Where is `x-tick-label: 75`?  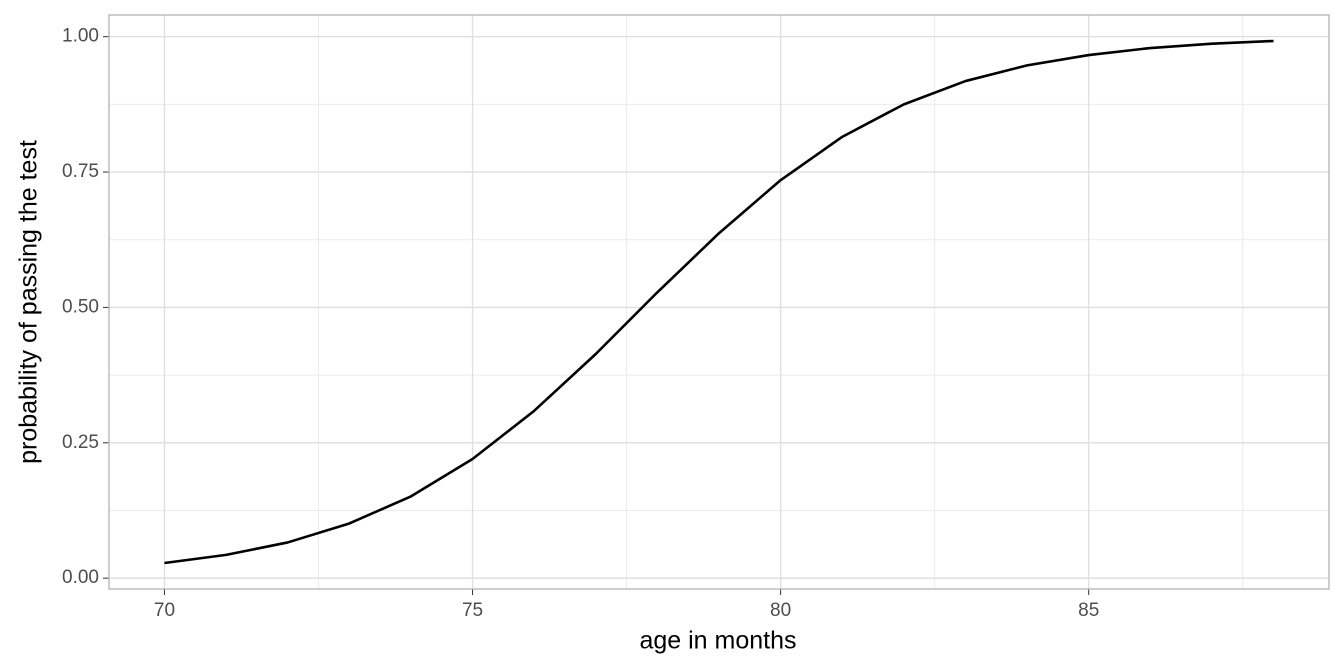 x-tick-label: 75 is located at coordinates (472, 610).